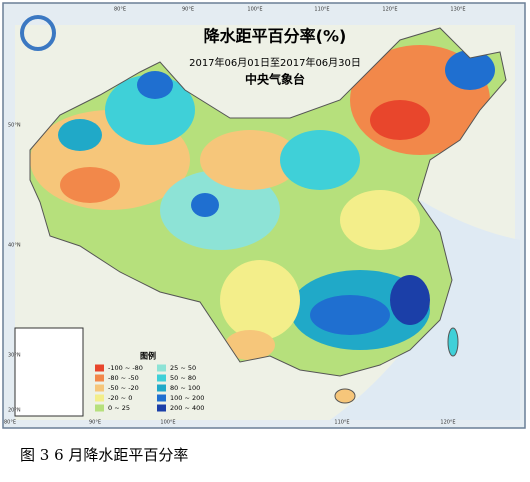 The height and width of the screenshot is (482, 530). Describe the element at coordinates (275, 62) in the screenshot. I see `date-range: 2017年06月01日至2017年06月30日` at that location.